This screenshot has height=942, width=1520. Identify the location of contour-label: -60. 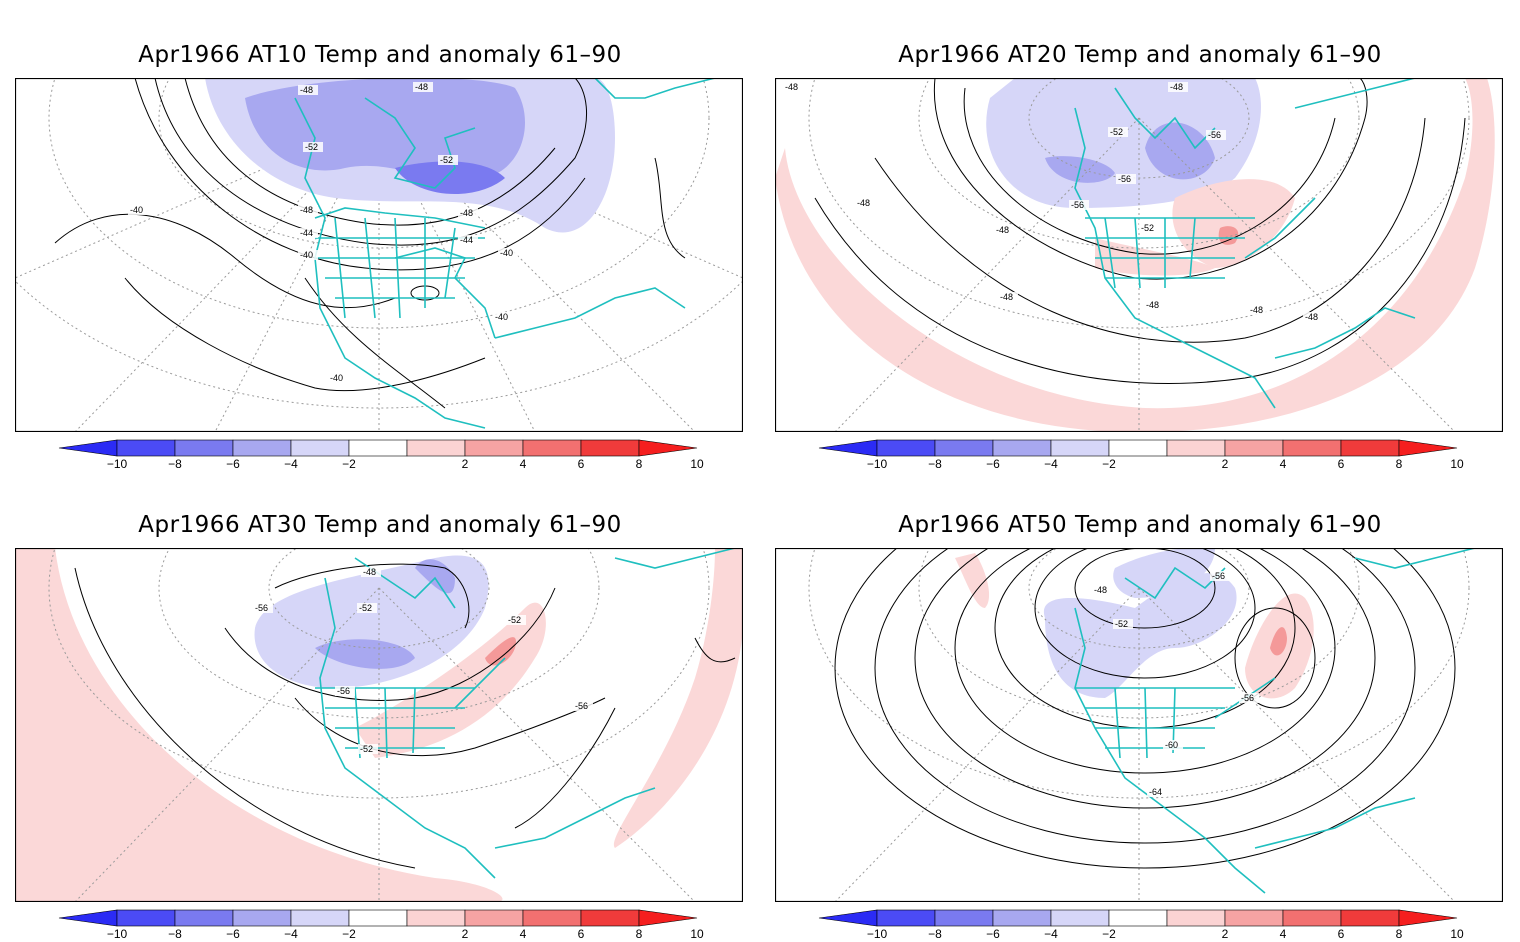
(1171, 745).